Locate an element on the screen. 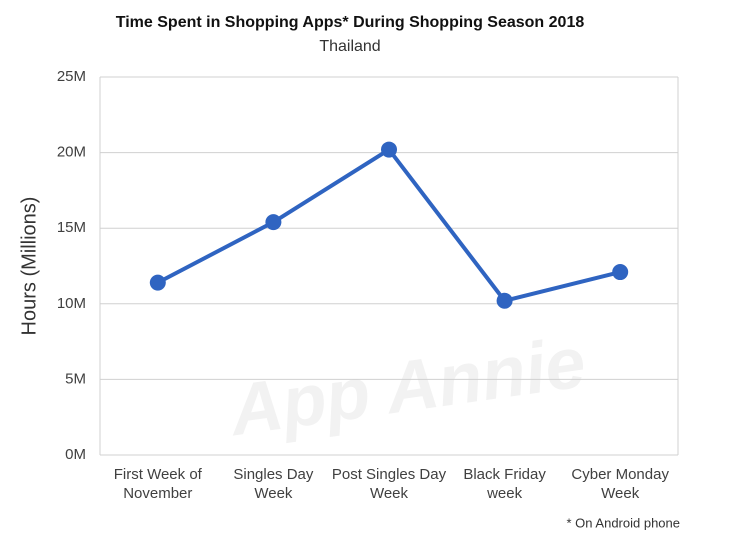  x-tick-label: Singles Day Week is located at coordinates (273, 484).